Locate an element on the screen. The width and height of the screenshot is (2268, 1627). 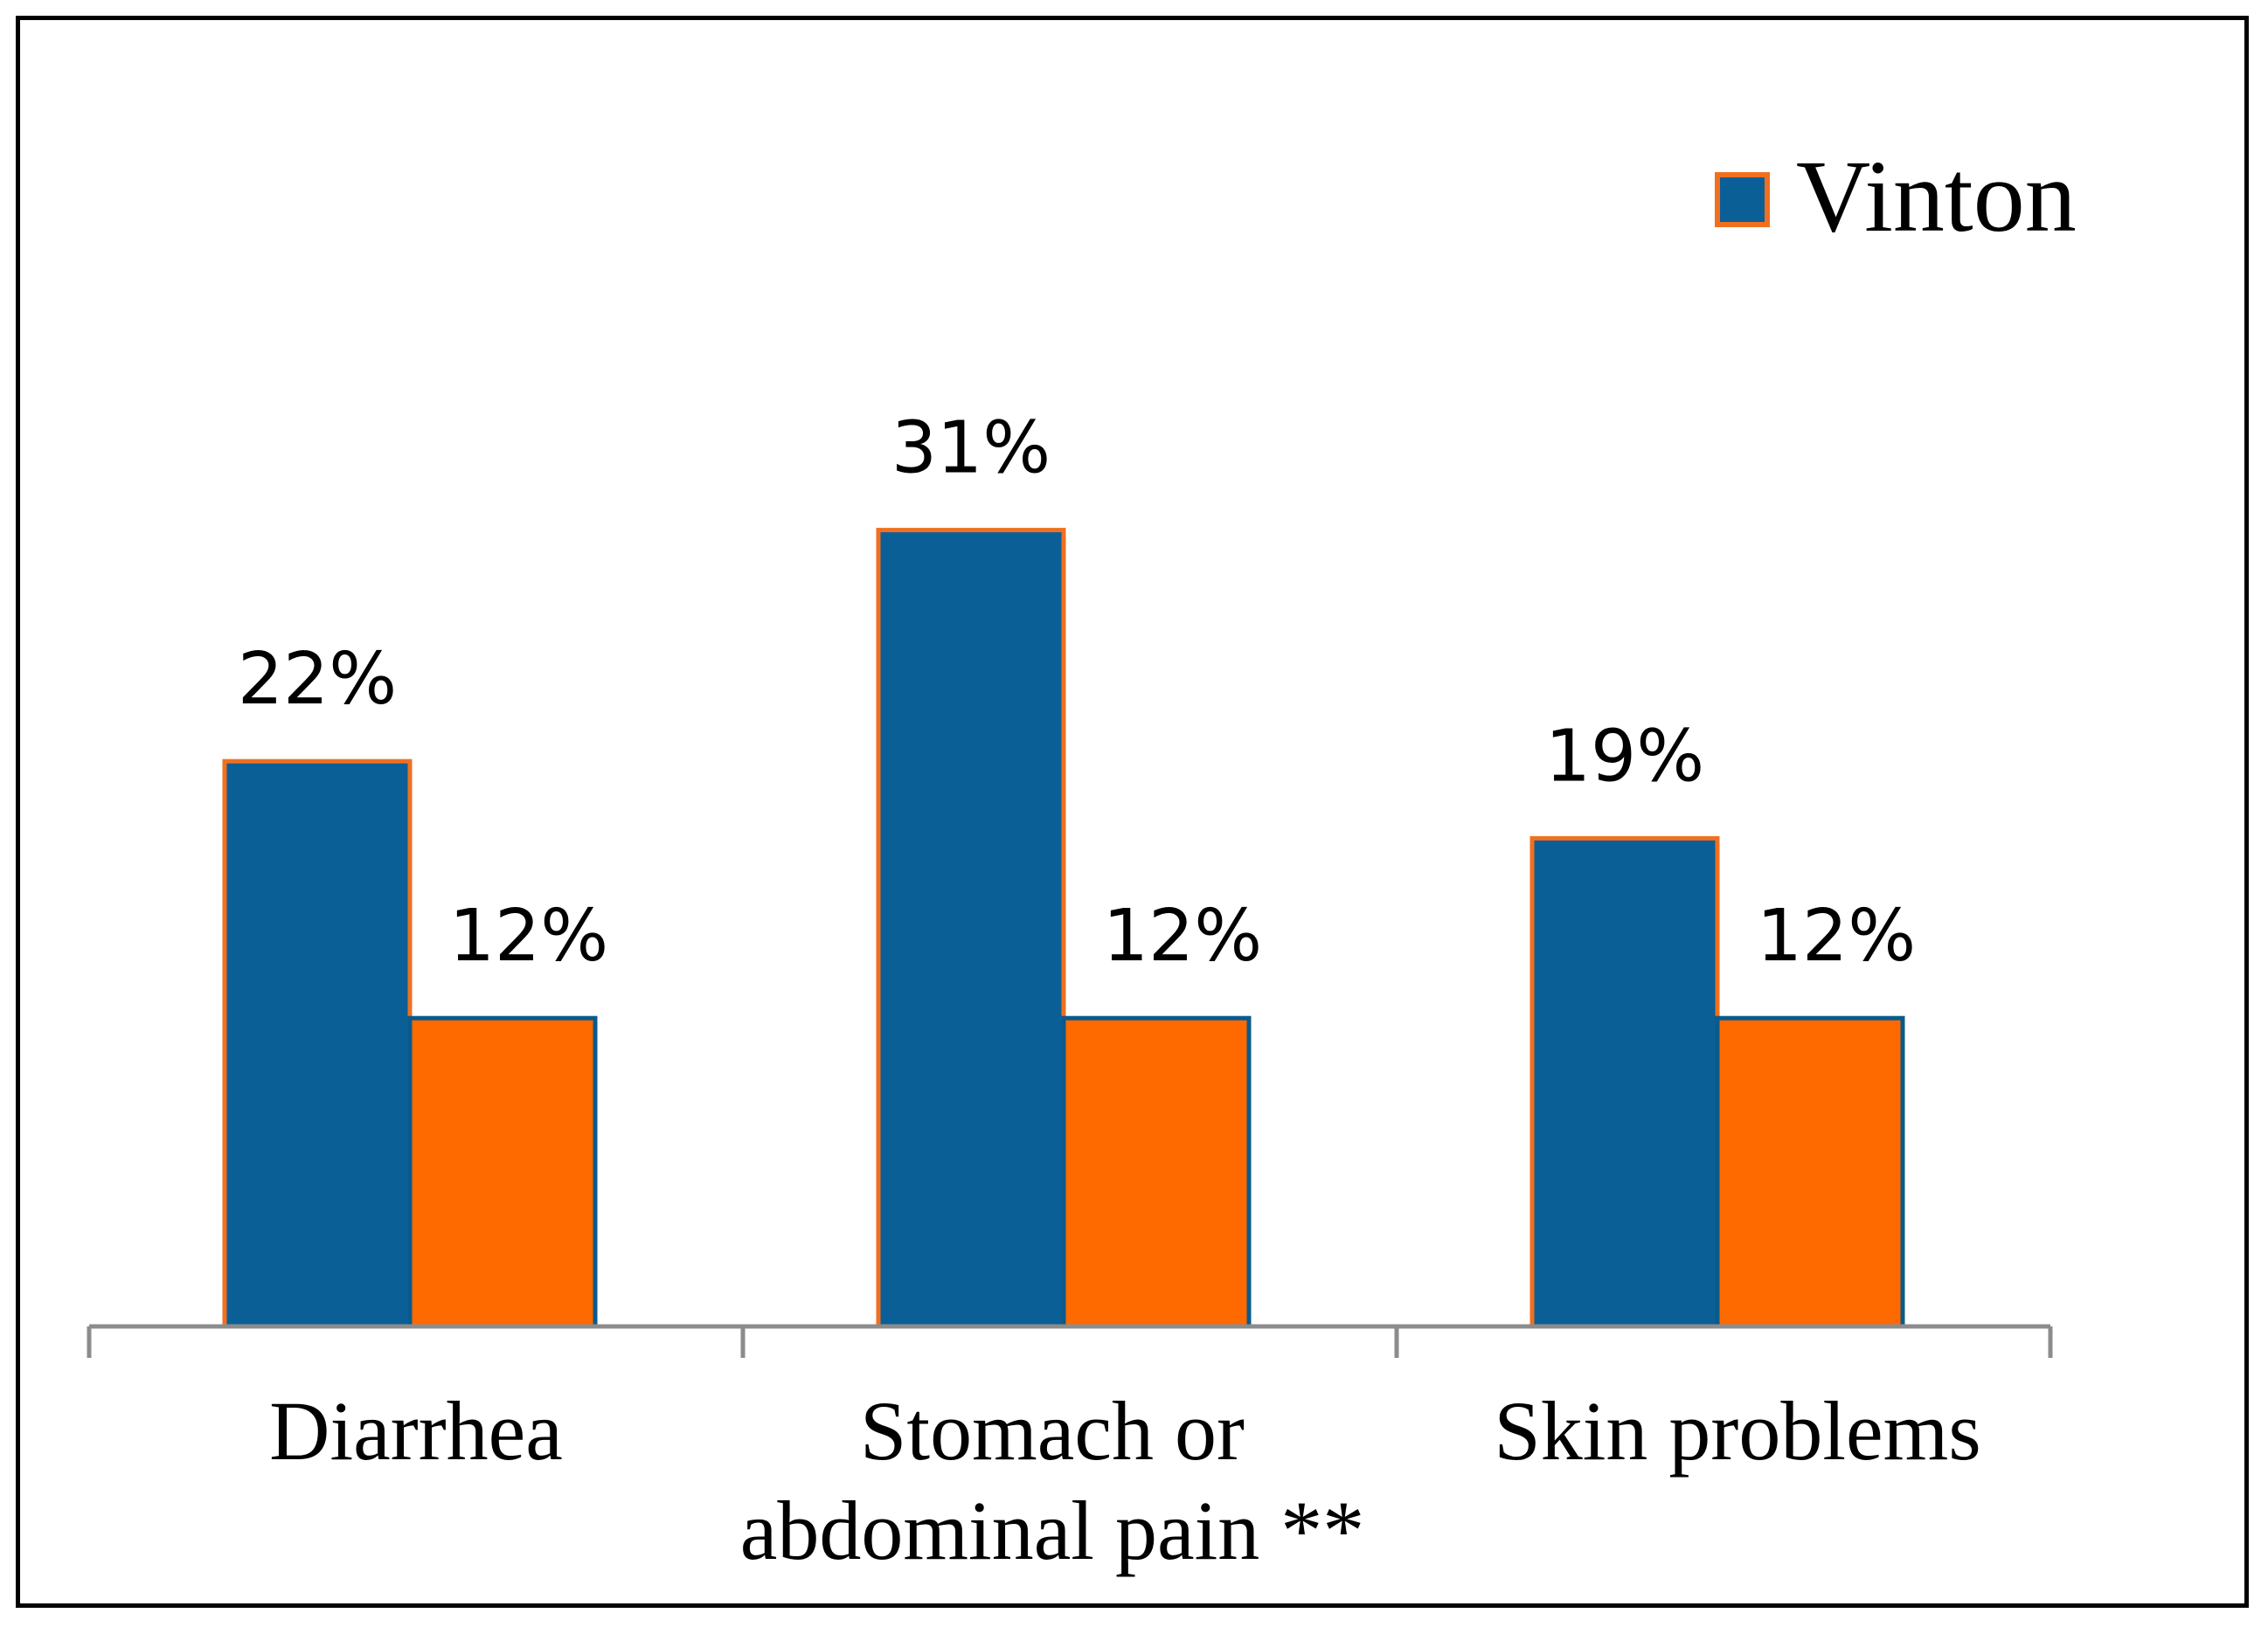
data-label-series1-cat2: 31% is located at coordinates (971, 448).